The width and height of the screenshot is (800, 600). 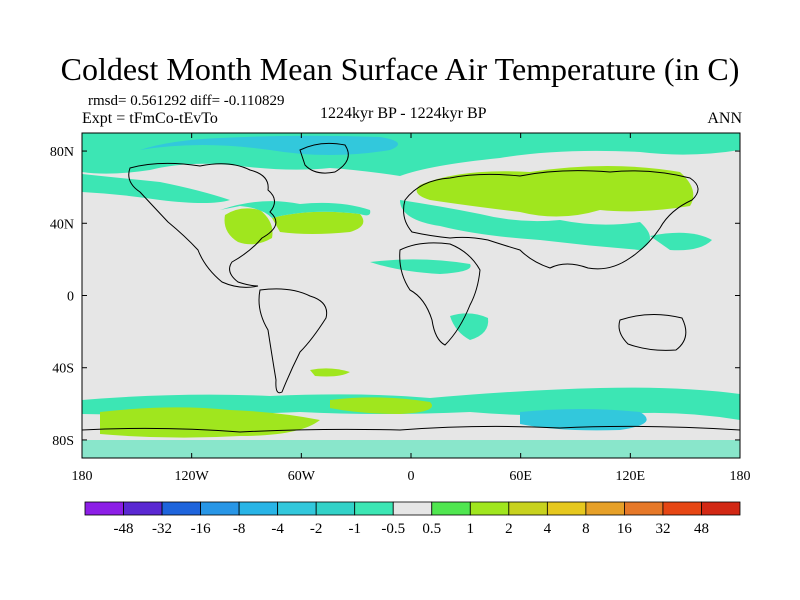 I want to click on central-asia-anomaly, so click(x=525, y=225).